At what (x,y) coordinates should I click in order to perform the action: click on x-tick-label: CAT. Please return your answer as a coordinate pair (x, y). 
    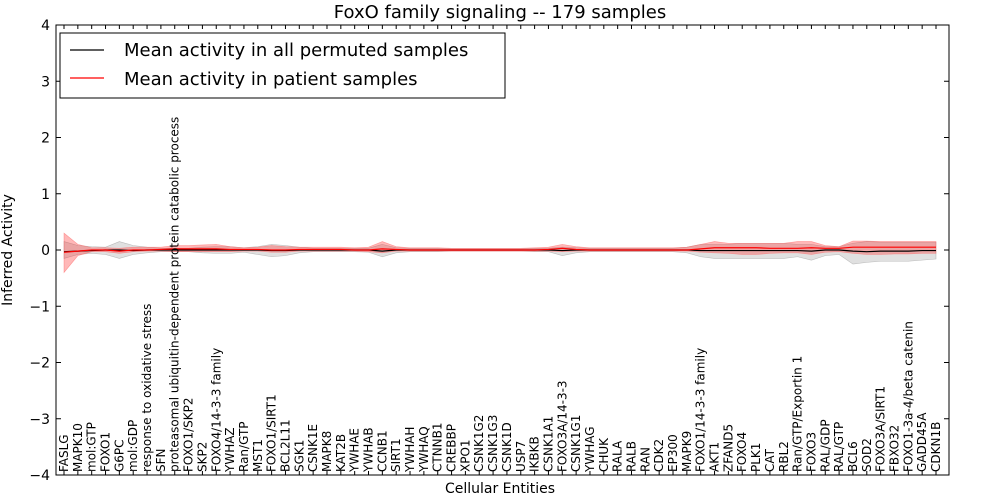
    Looking at the image, I should click on (770, 460).